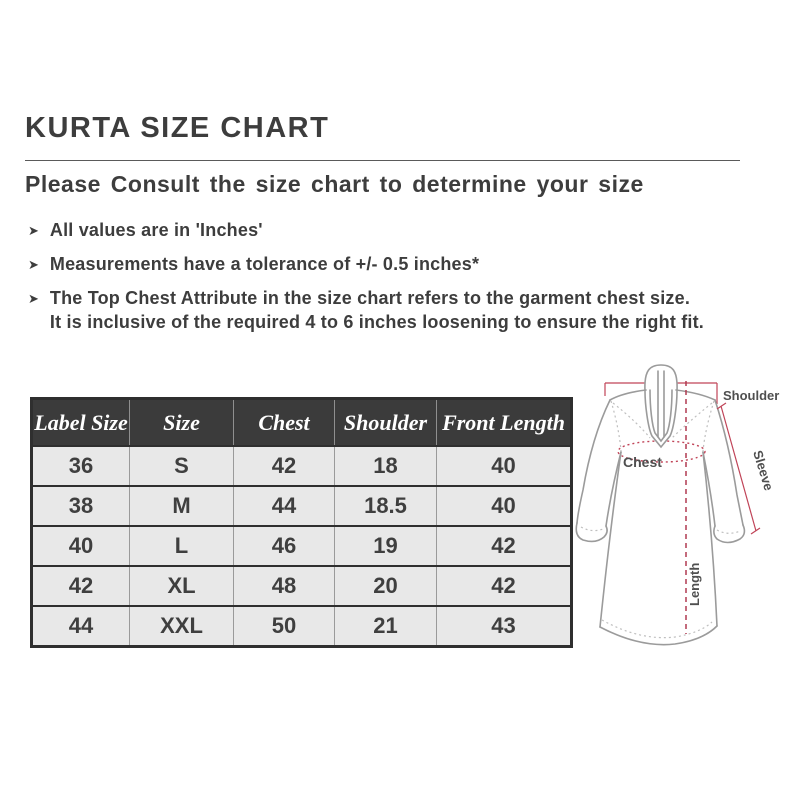  Describe the element at coordinates (763, 470) in the screenshot. I see `sleeve-label: Sleeve` at that location.